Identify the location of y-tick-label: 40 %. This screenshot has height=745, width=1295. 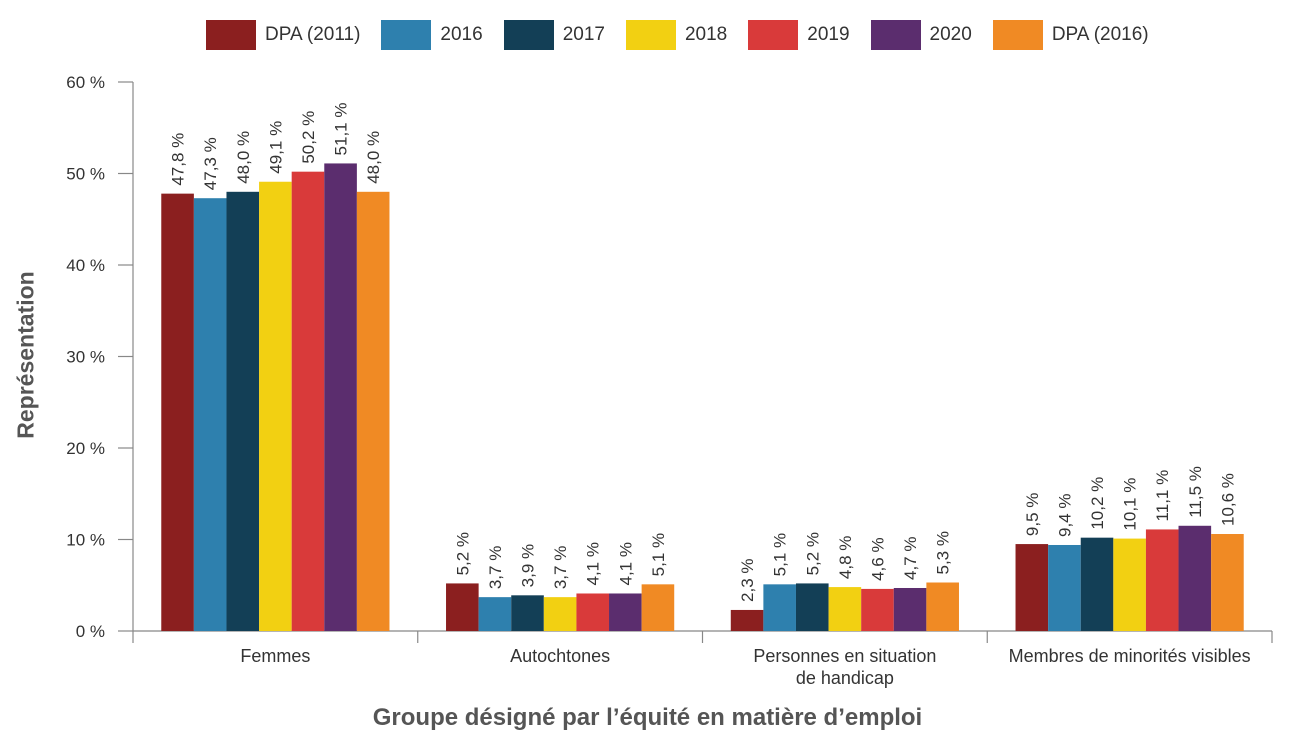
(85, 265).